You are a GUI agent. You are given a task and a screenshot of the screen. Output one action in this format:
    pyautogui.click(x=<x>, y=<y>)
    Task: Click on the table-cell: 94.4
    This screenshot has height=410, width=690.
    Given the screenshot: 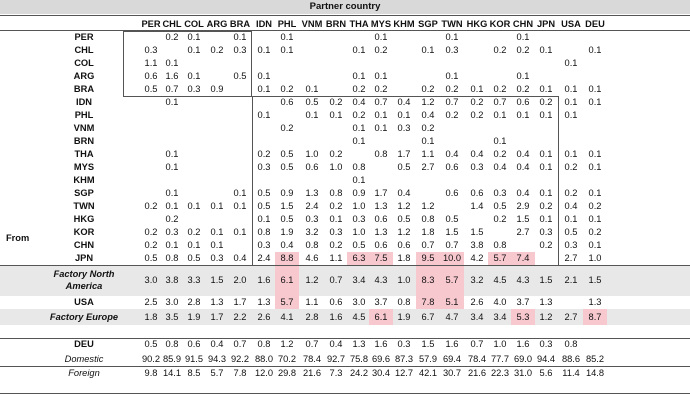 What is the action you would take?
    pyautogui.click(x=546, y=359)
    